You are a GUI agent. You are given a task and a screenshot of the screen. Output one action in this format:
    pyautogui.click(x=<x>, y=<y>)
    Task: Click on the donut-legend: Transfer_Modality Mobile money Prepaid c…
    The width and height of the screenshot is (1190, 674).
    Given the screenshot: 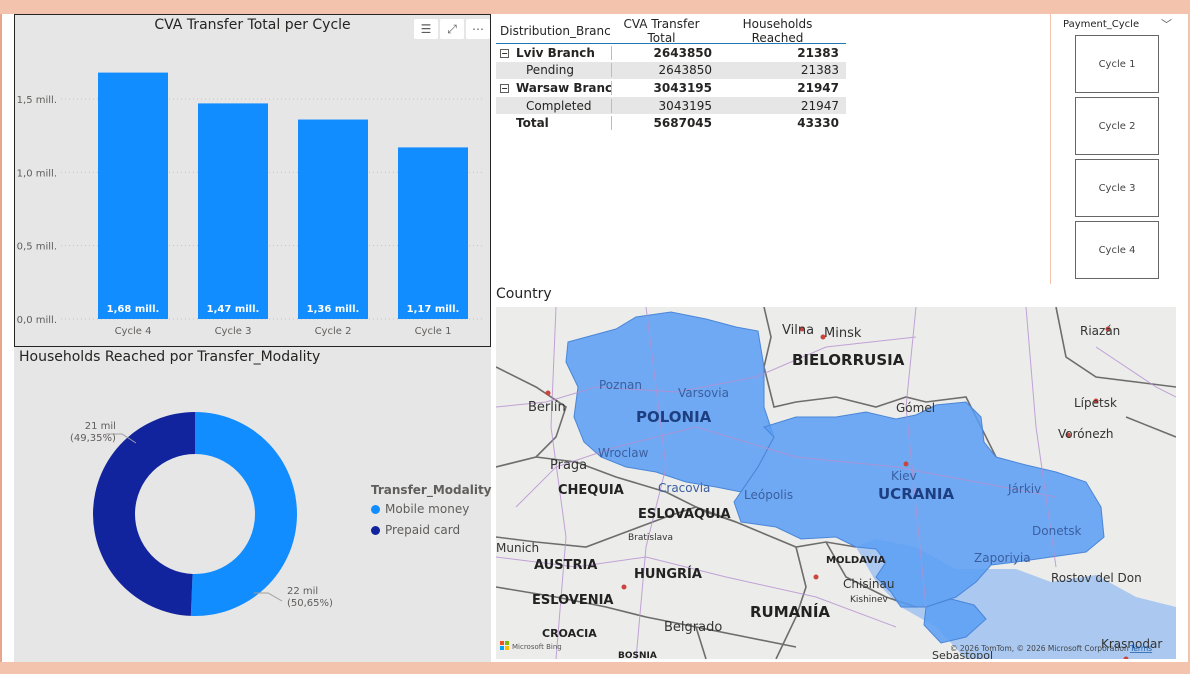 What is the action you would take?
    pyautogui.click(x=431, y=513)
    